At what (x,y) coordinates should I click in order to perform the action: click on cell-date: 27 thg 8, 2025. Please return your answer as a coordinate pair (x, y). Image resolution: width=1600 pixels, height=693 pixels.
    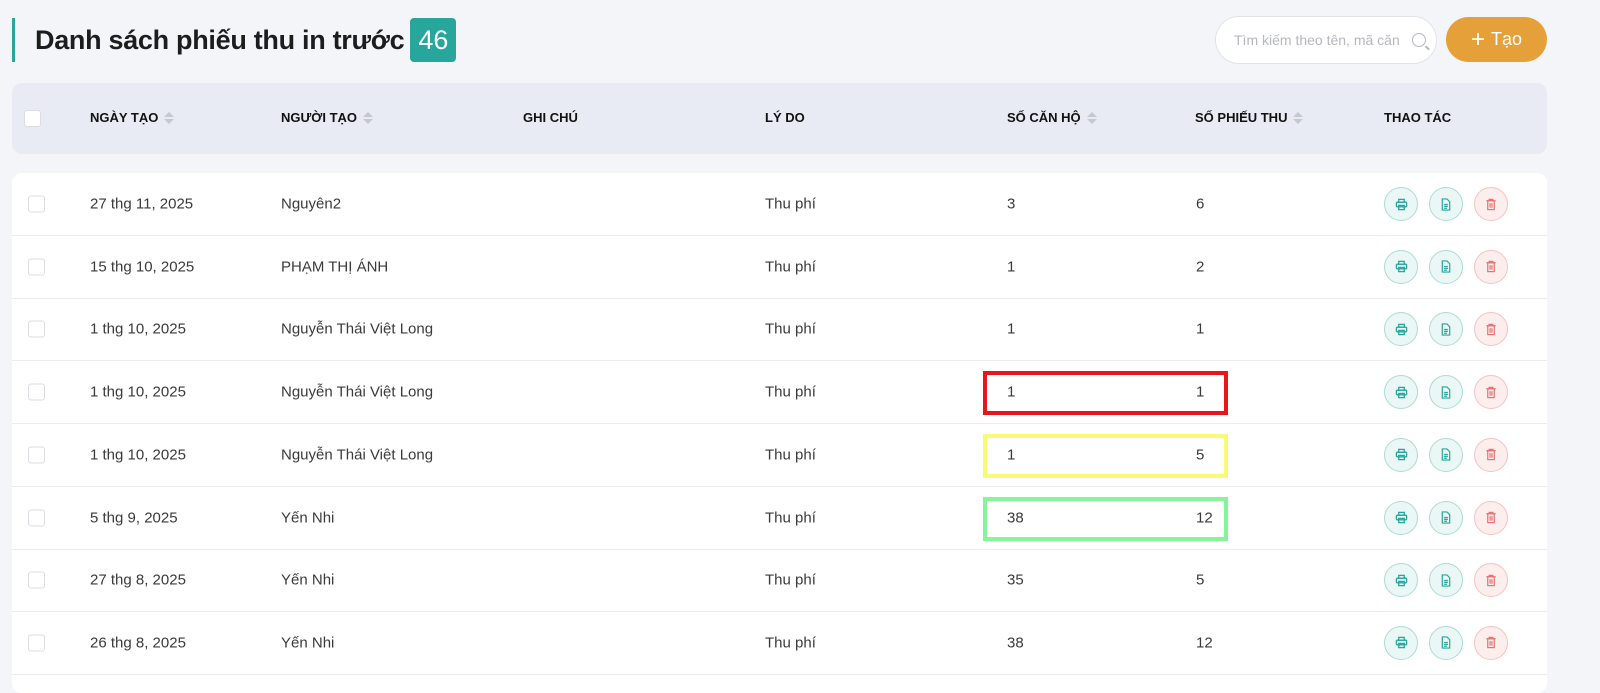
    Looking at the image, I should click on (138, 580).